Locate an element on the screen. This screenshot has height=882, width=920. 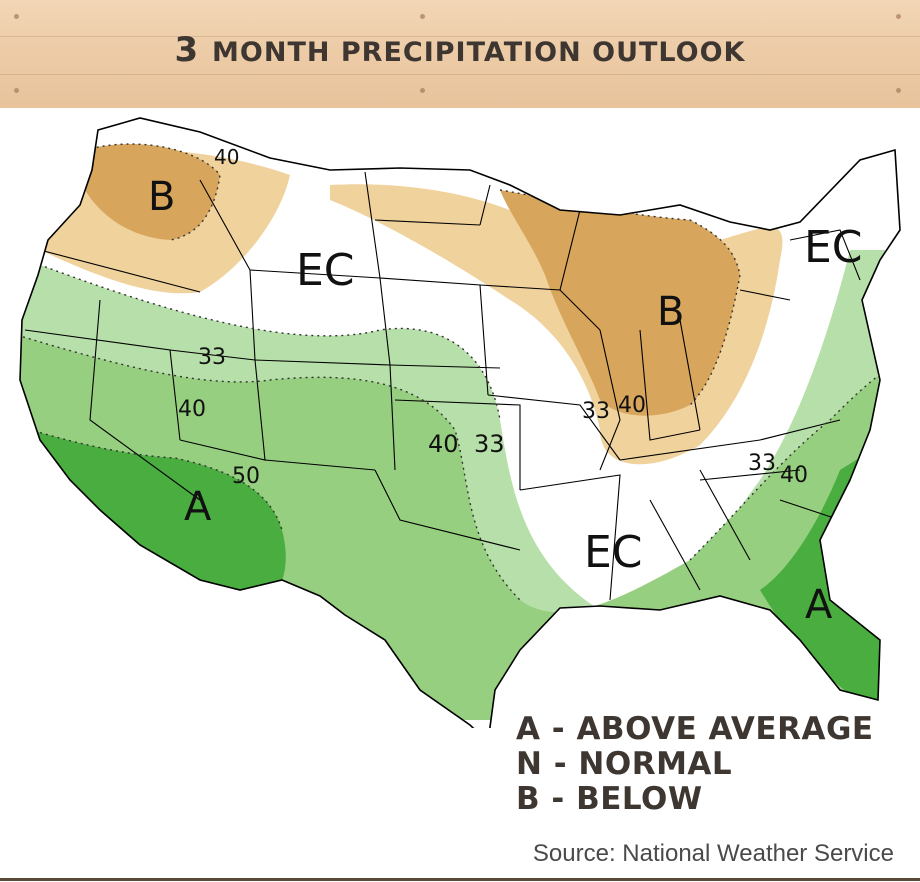
wood-banner: 3 MONTH PRECIPITATION OUTLOOK is located at coordinates (460, 54).